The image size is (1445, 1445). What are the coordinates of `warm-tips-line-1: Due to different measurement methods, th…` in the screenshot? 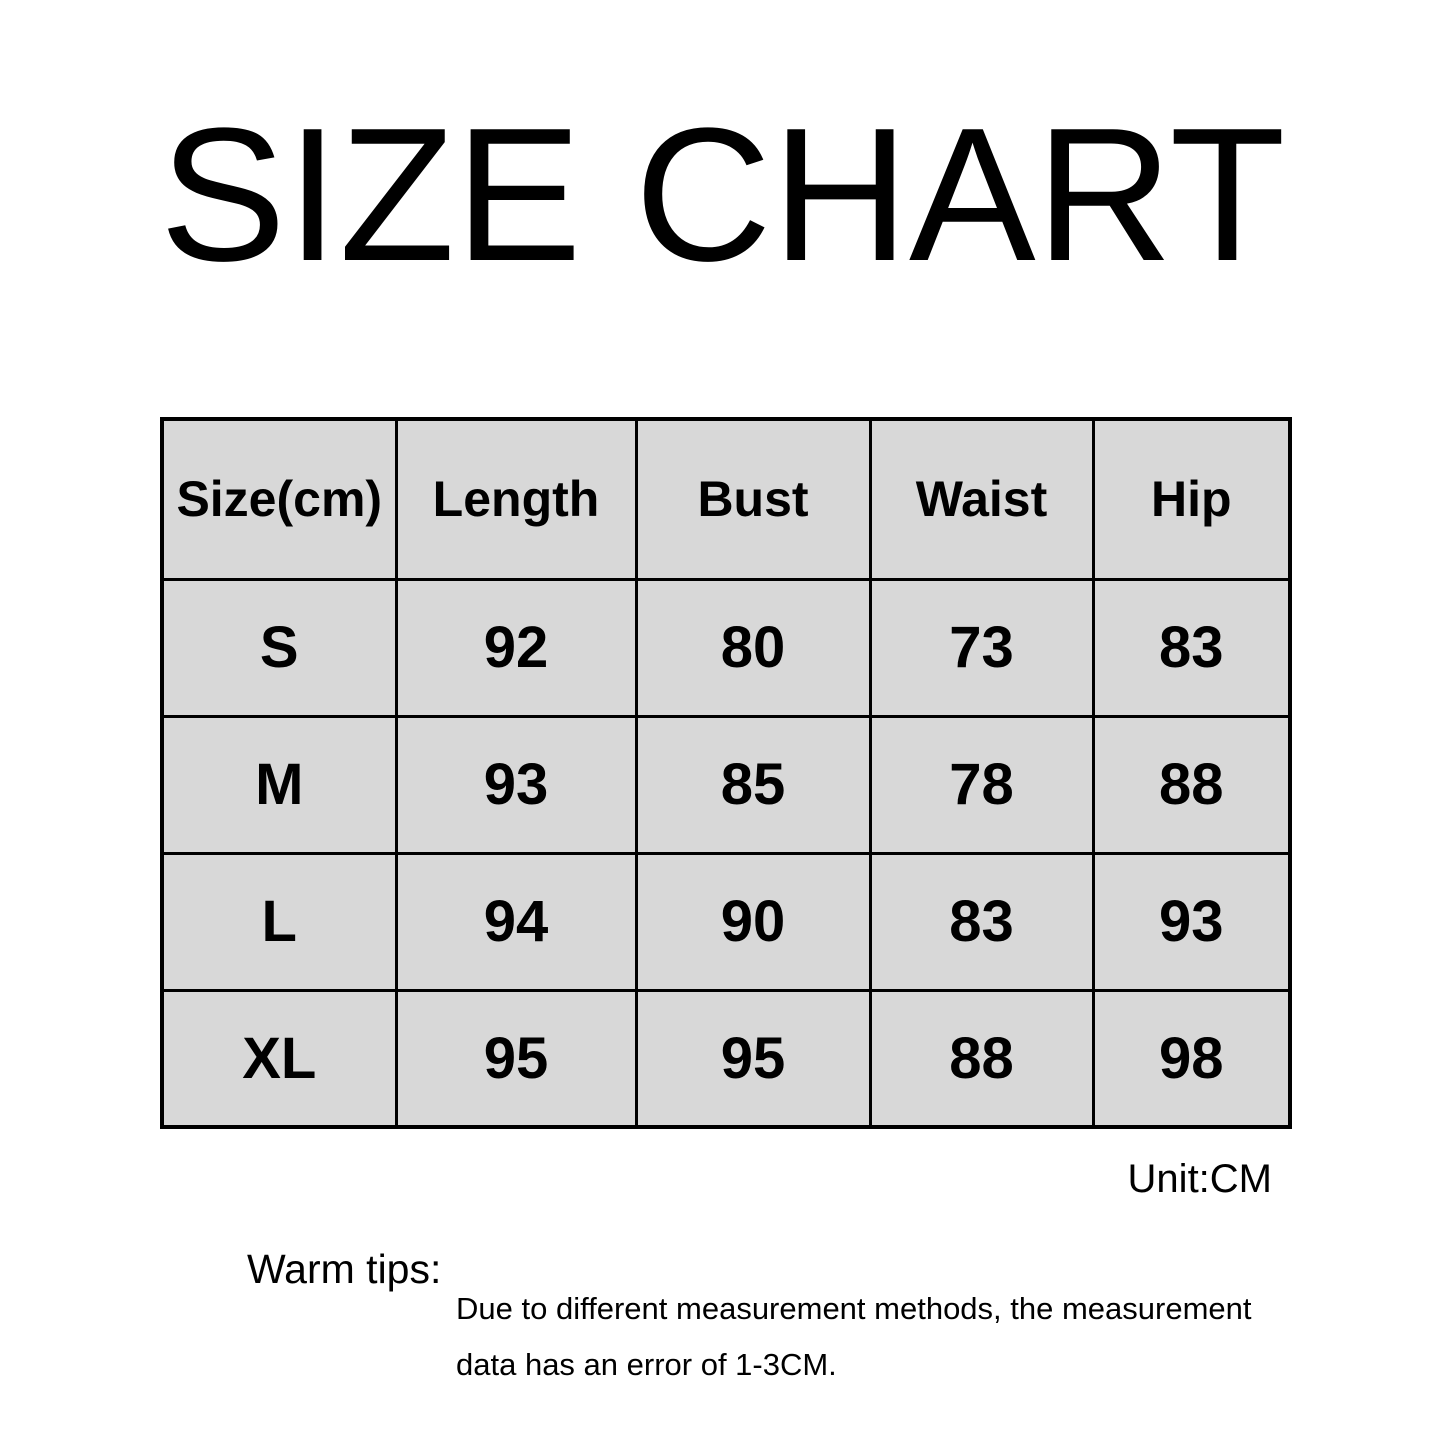 It's located at (854, 1308).